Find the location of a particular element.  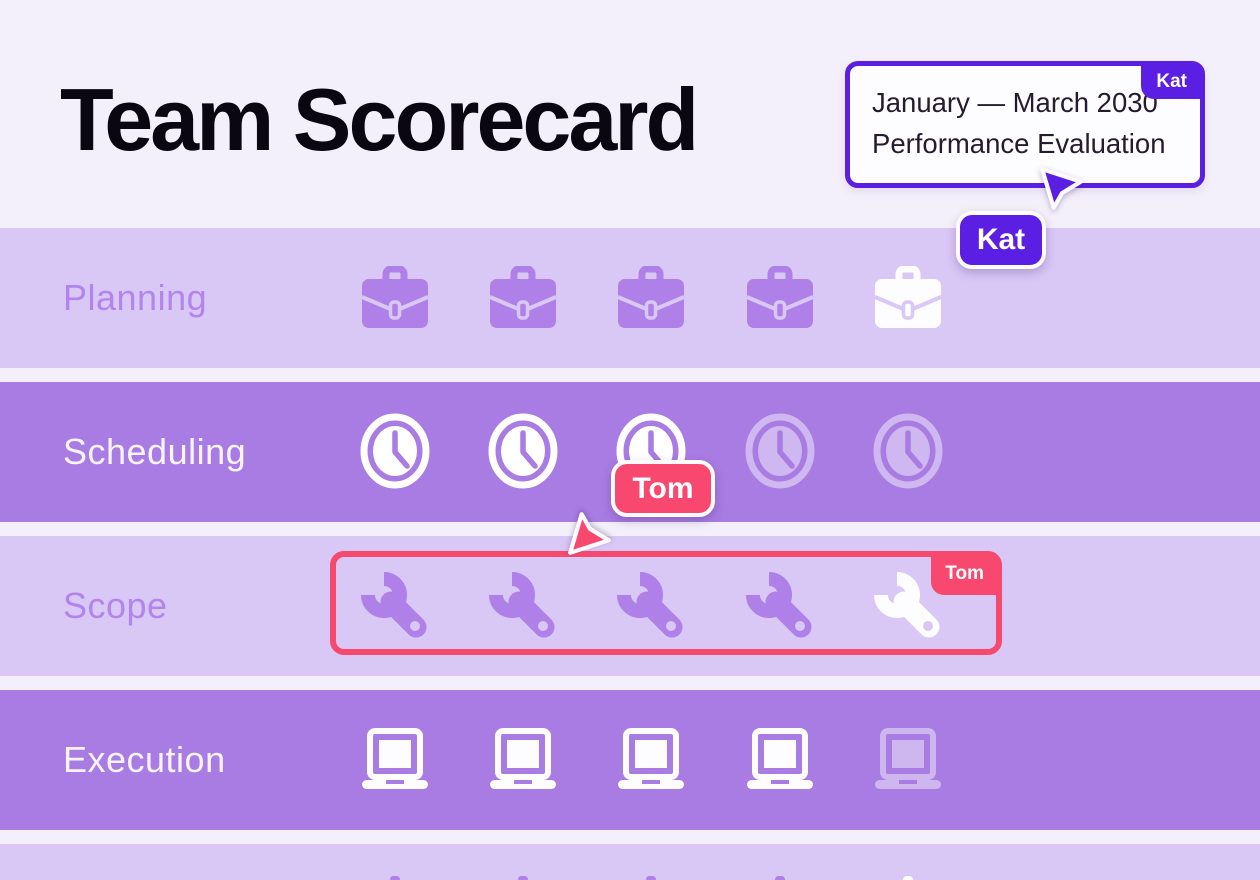

tom-selection-box: Tom is located at coordinates (666, 603).